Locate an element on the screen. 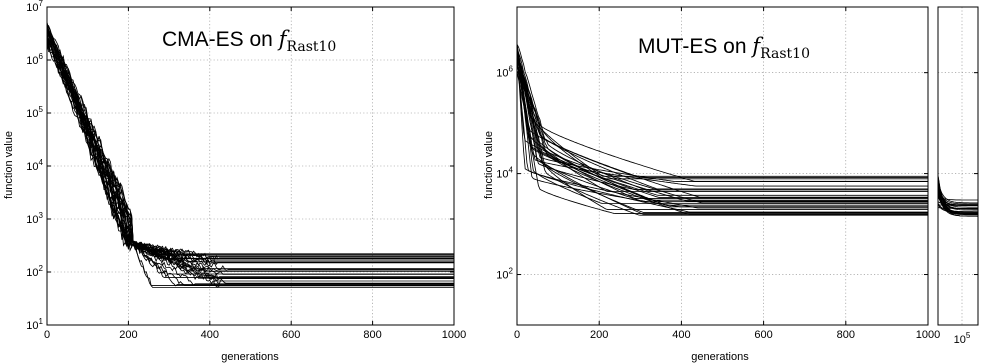 The height and width of the screenshot is (364, 986). cma-title: CMA-ES on fRast10 is located at coordinates (249, 41).